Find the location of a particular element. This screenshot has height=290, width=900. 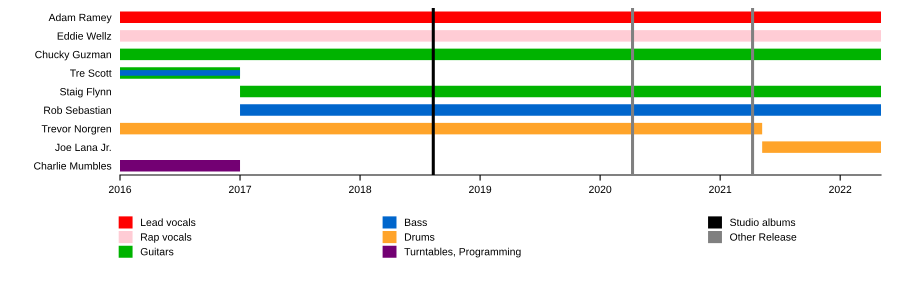

y-tick-label: Eddie Wellz is located at coordinates (85, 36).